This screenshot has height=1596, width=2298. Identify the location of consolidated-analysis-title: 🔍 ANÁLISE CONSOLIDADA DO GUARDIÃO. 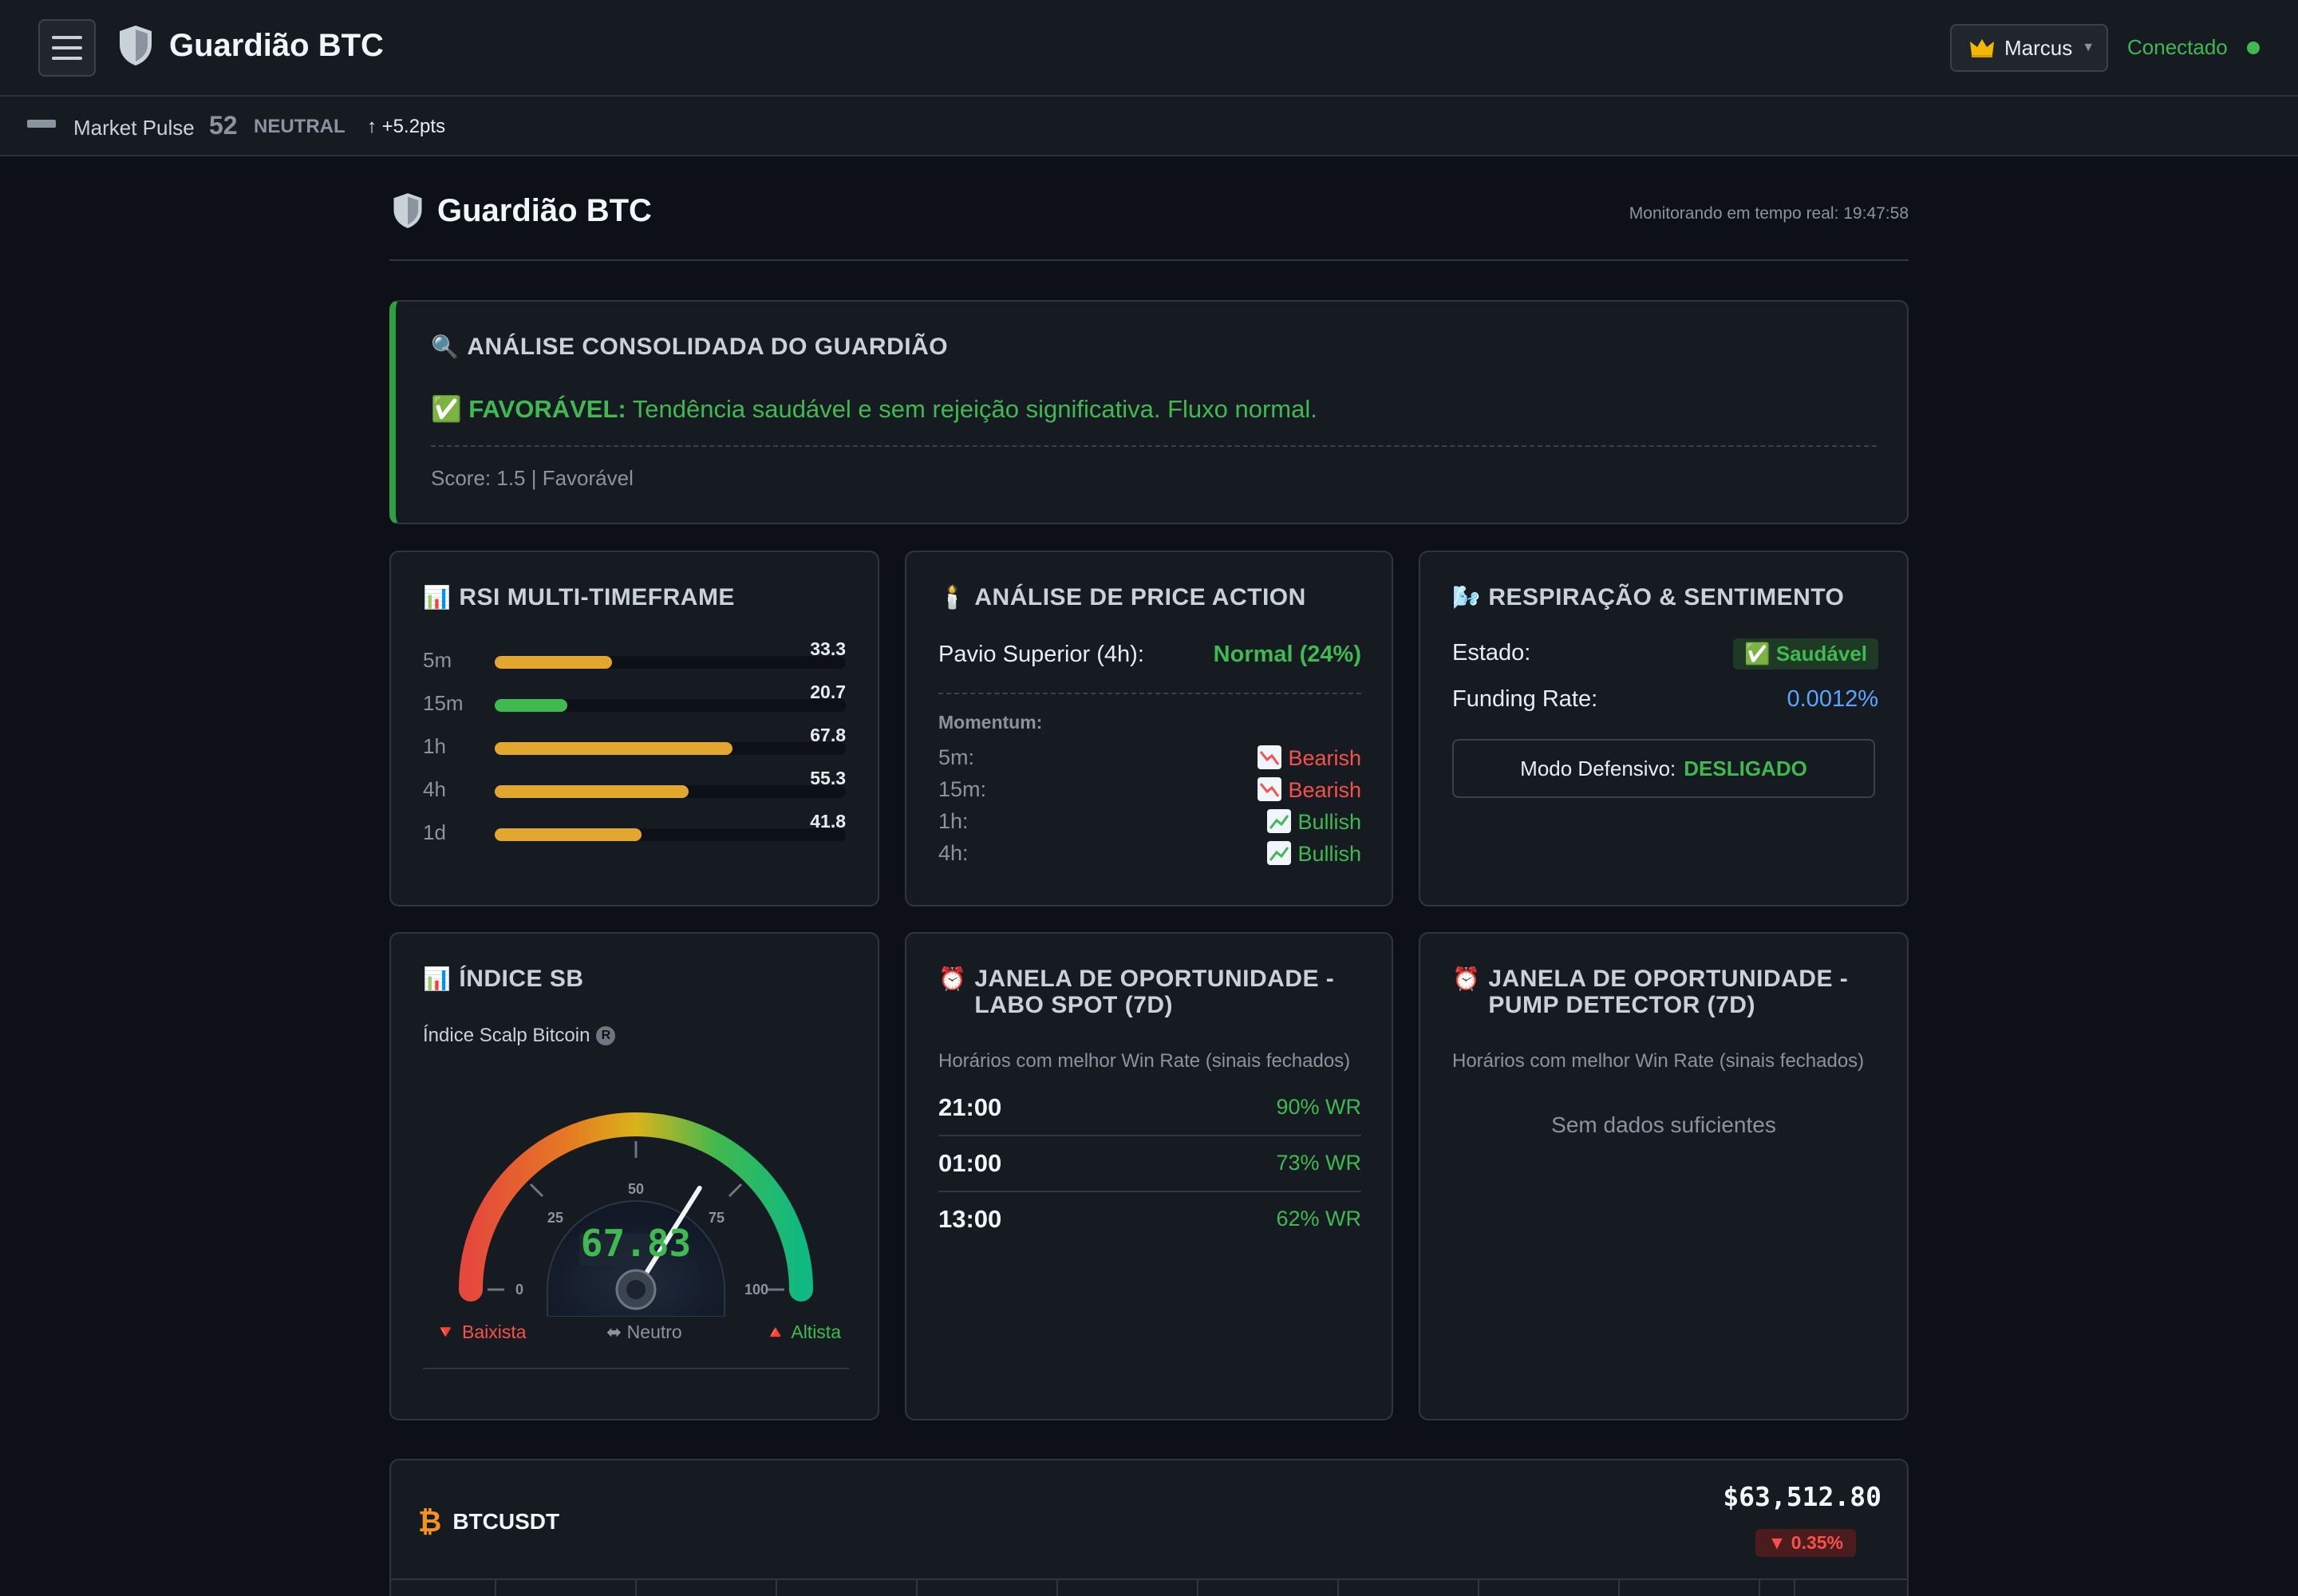
(689, 347).